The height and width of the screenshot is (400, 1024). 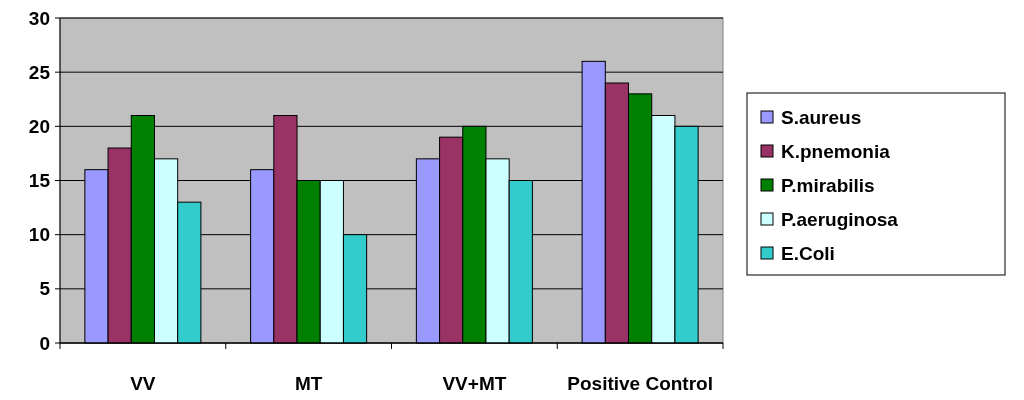 I want to click on legend-label: K.pnemonia, so click(x=836, y=151).